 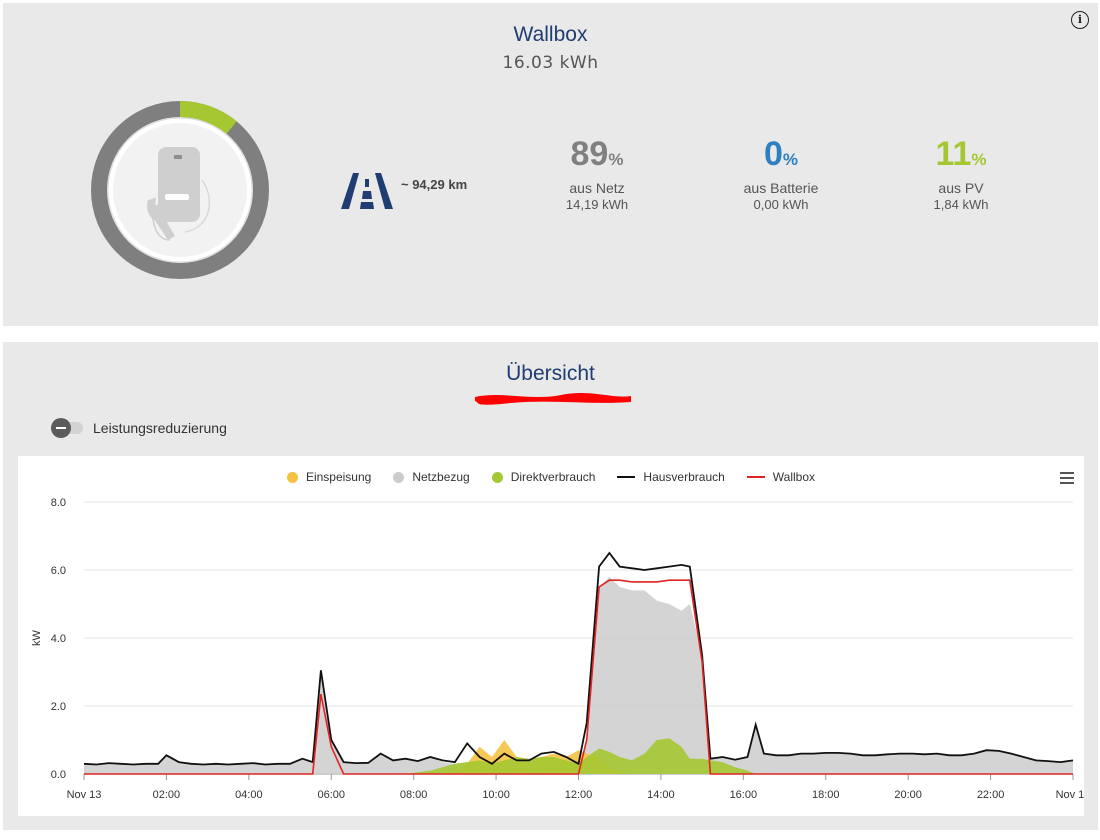 I want to click on charging-ring, so click(x=180, y=190).